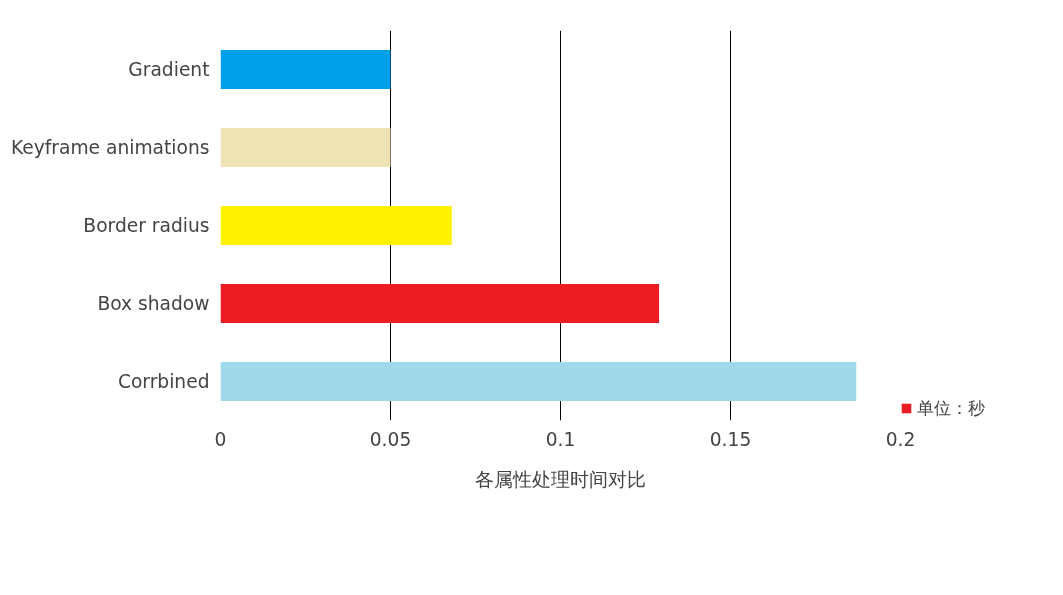 Image resolution: width=1063 pixels, height=595 pixels. I want to click on y-tick-label: Border radius, so click(146, 225).